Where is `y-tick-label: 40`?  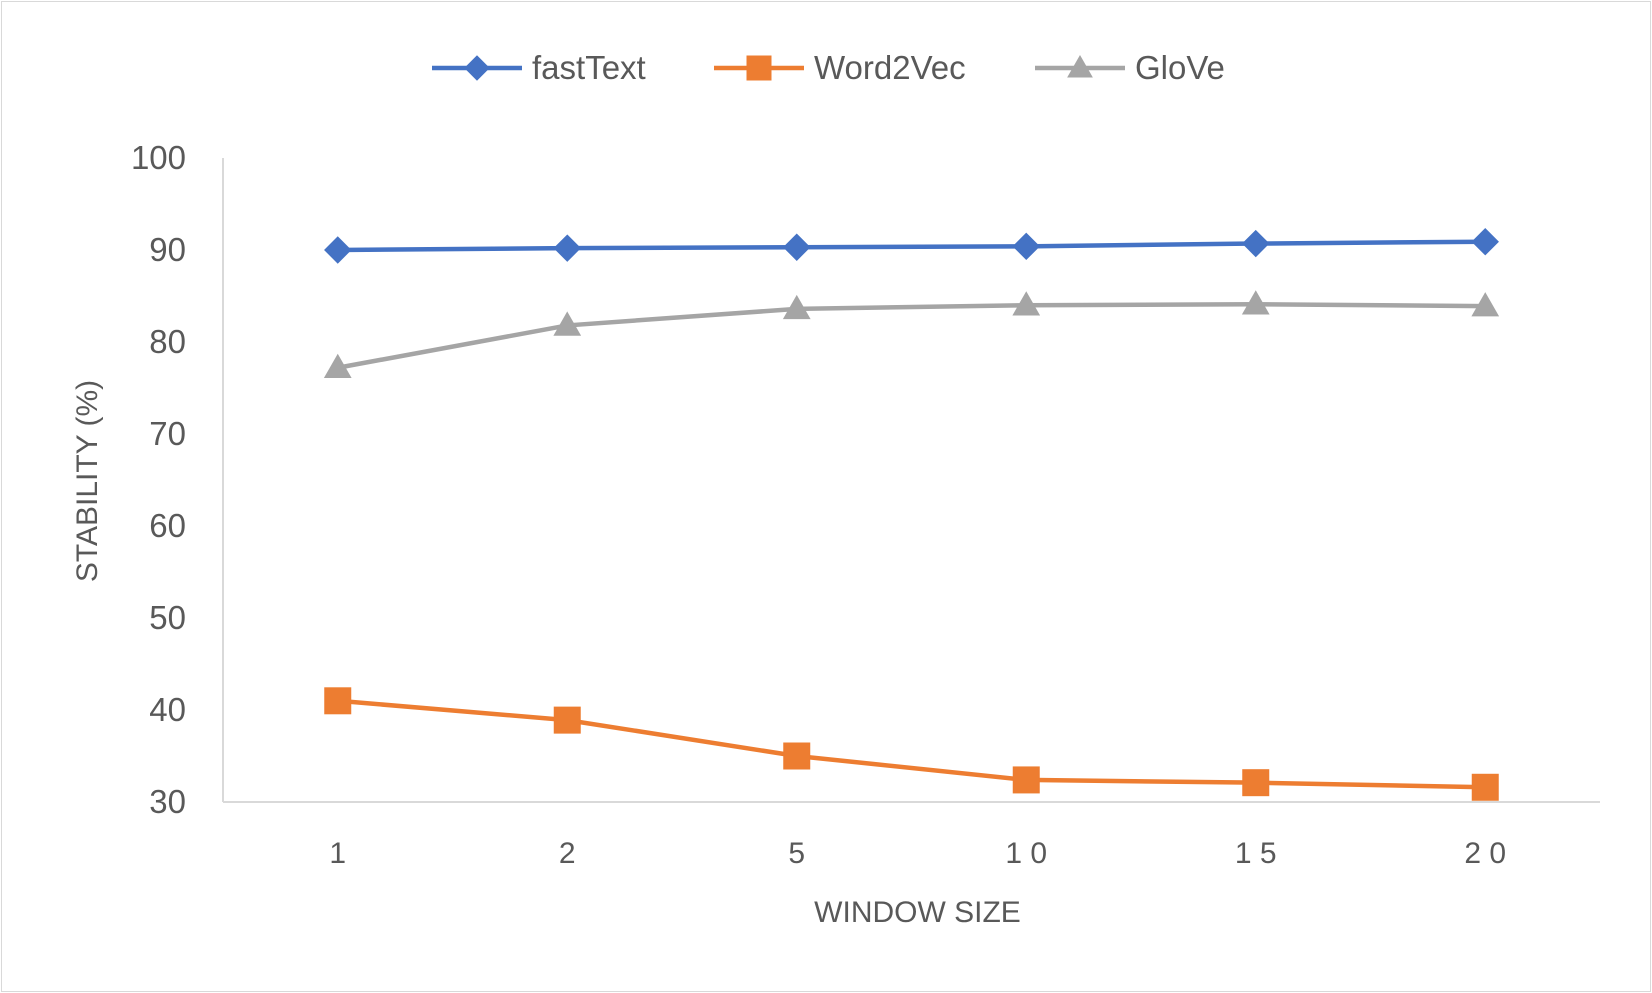
y-tick-label: 40 is located at coordinates (167, 709).